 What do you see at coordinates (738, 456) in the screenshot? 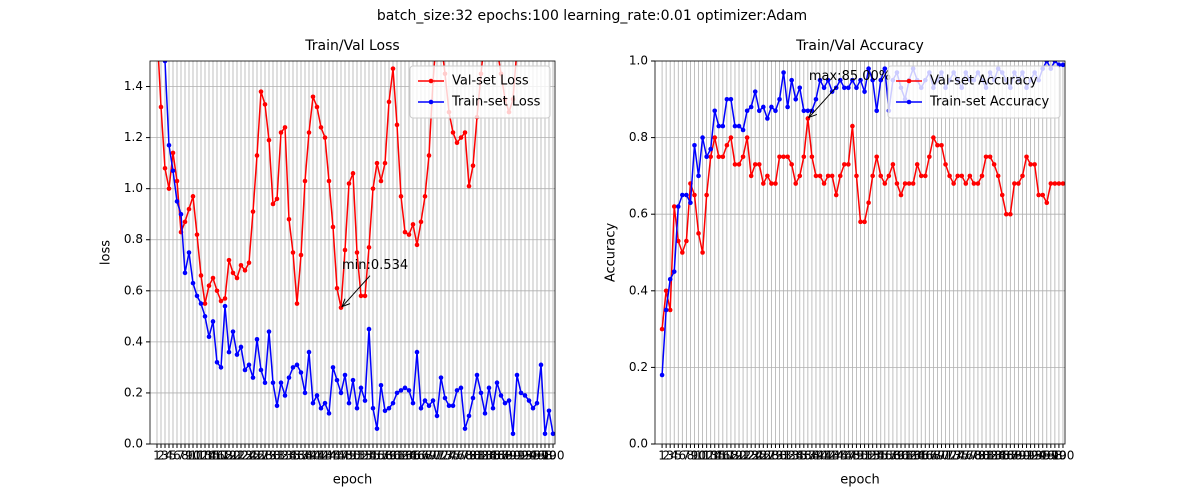
I see `x-tick-label: 20` at bounding box center [738, 456].